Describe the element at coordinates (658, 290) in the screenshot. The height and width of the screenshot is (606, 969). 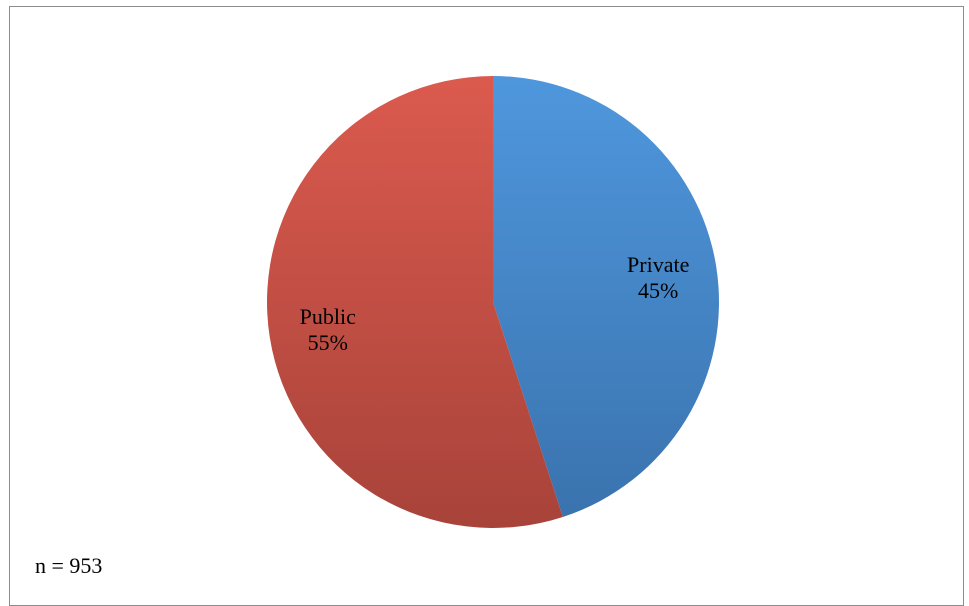
I see `slice-value-private: 45%` at that location.